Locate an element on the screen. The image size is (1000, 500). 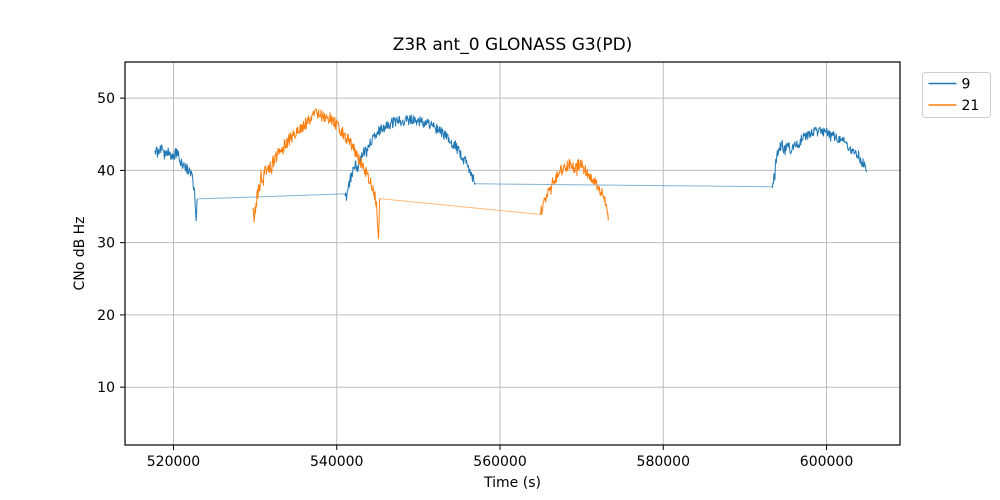
y-axis-label: CNo dB Hz is located at coordinates (80, 253).